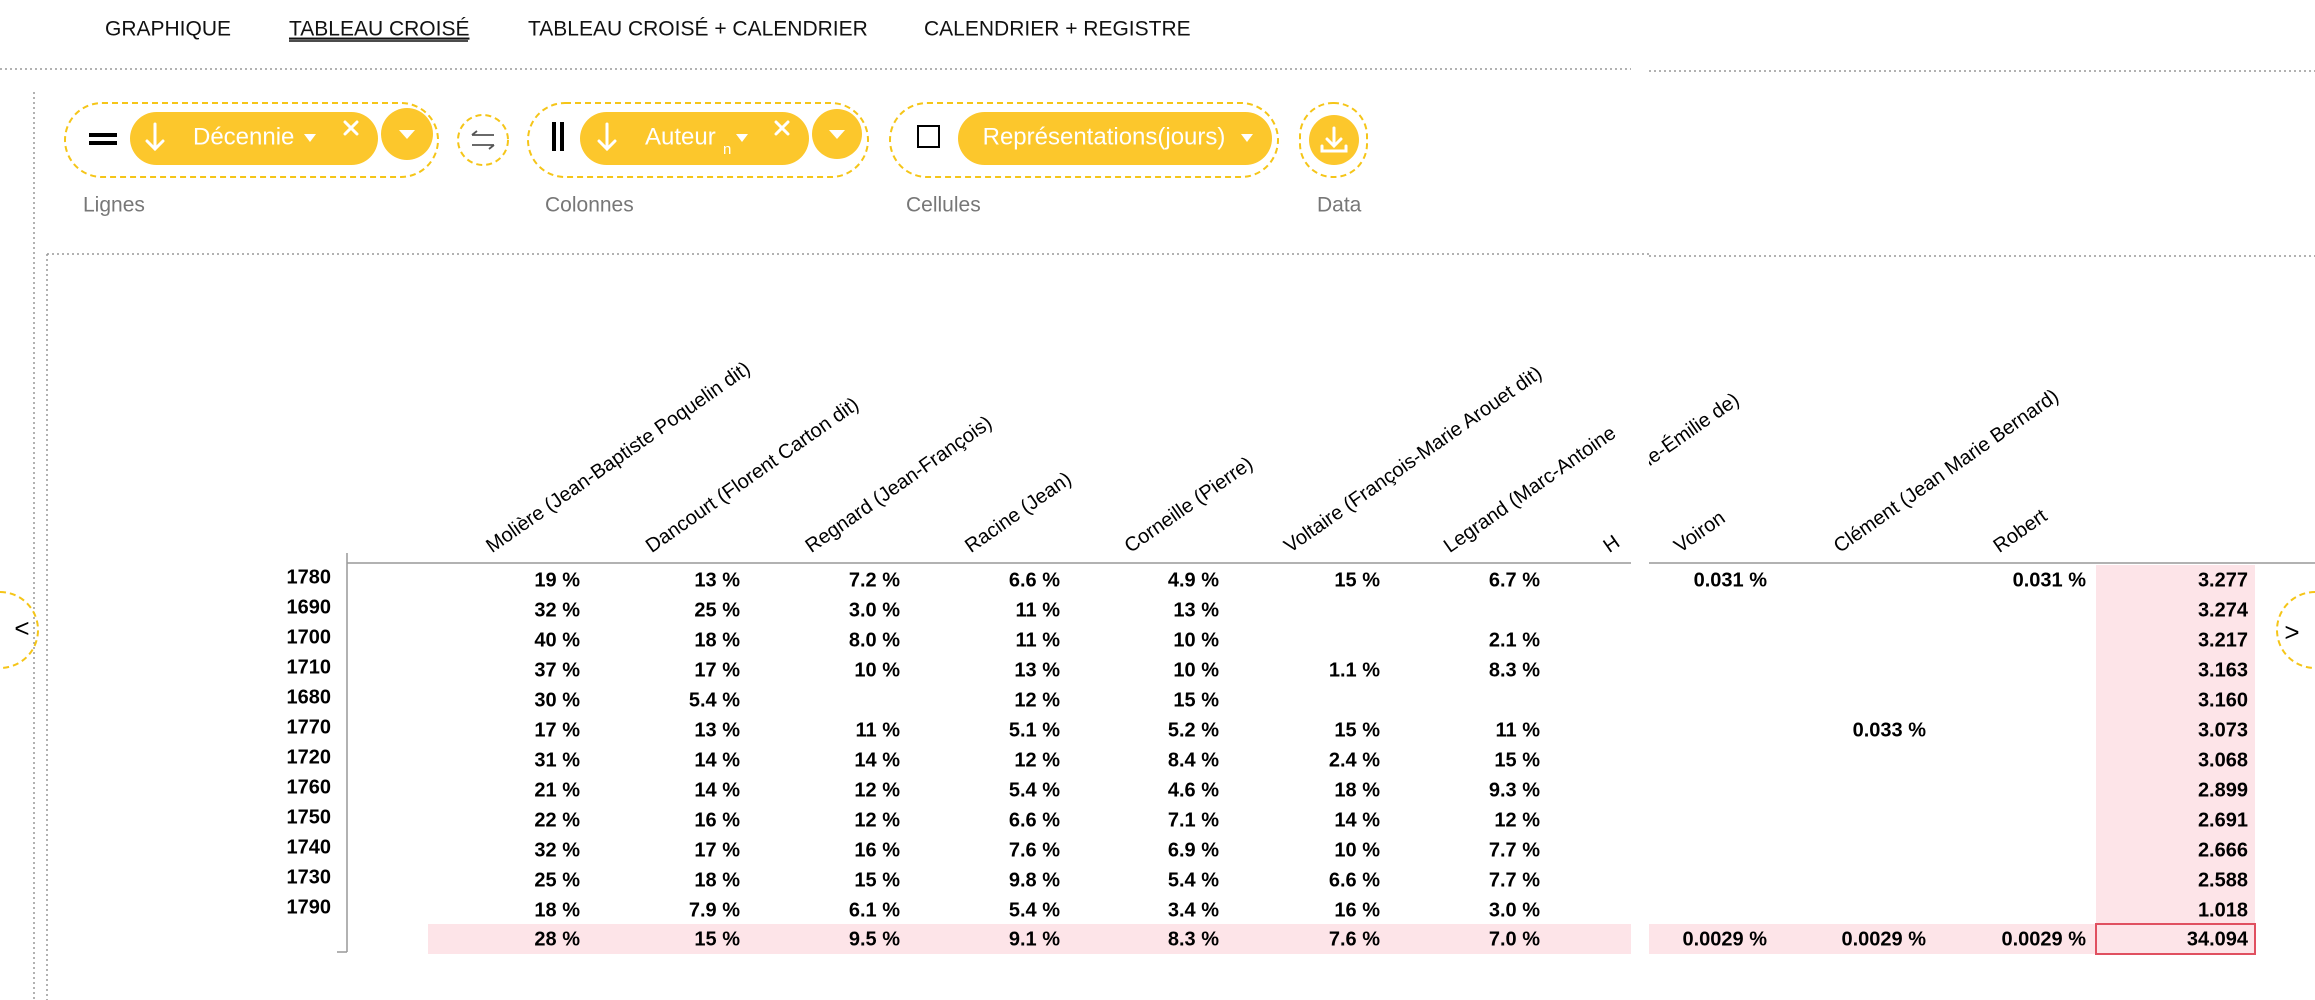 This screenshot has height=1000, width=2315. I want to click on row-label: 1750, so click(309, 817).